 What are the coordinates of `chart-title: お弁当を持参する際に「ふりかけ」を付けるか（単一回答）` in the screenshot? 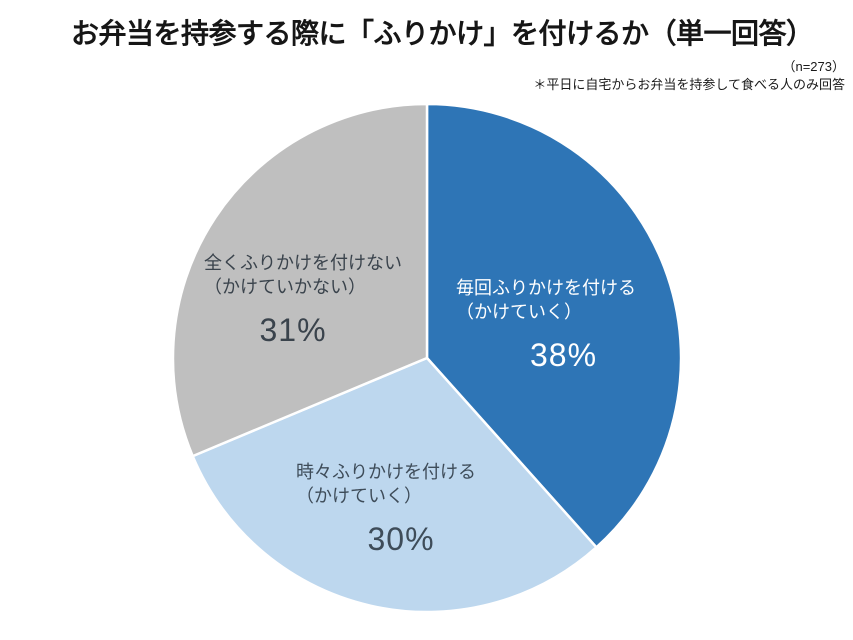 It's located at (442, 33).